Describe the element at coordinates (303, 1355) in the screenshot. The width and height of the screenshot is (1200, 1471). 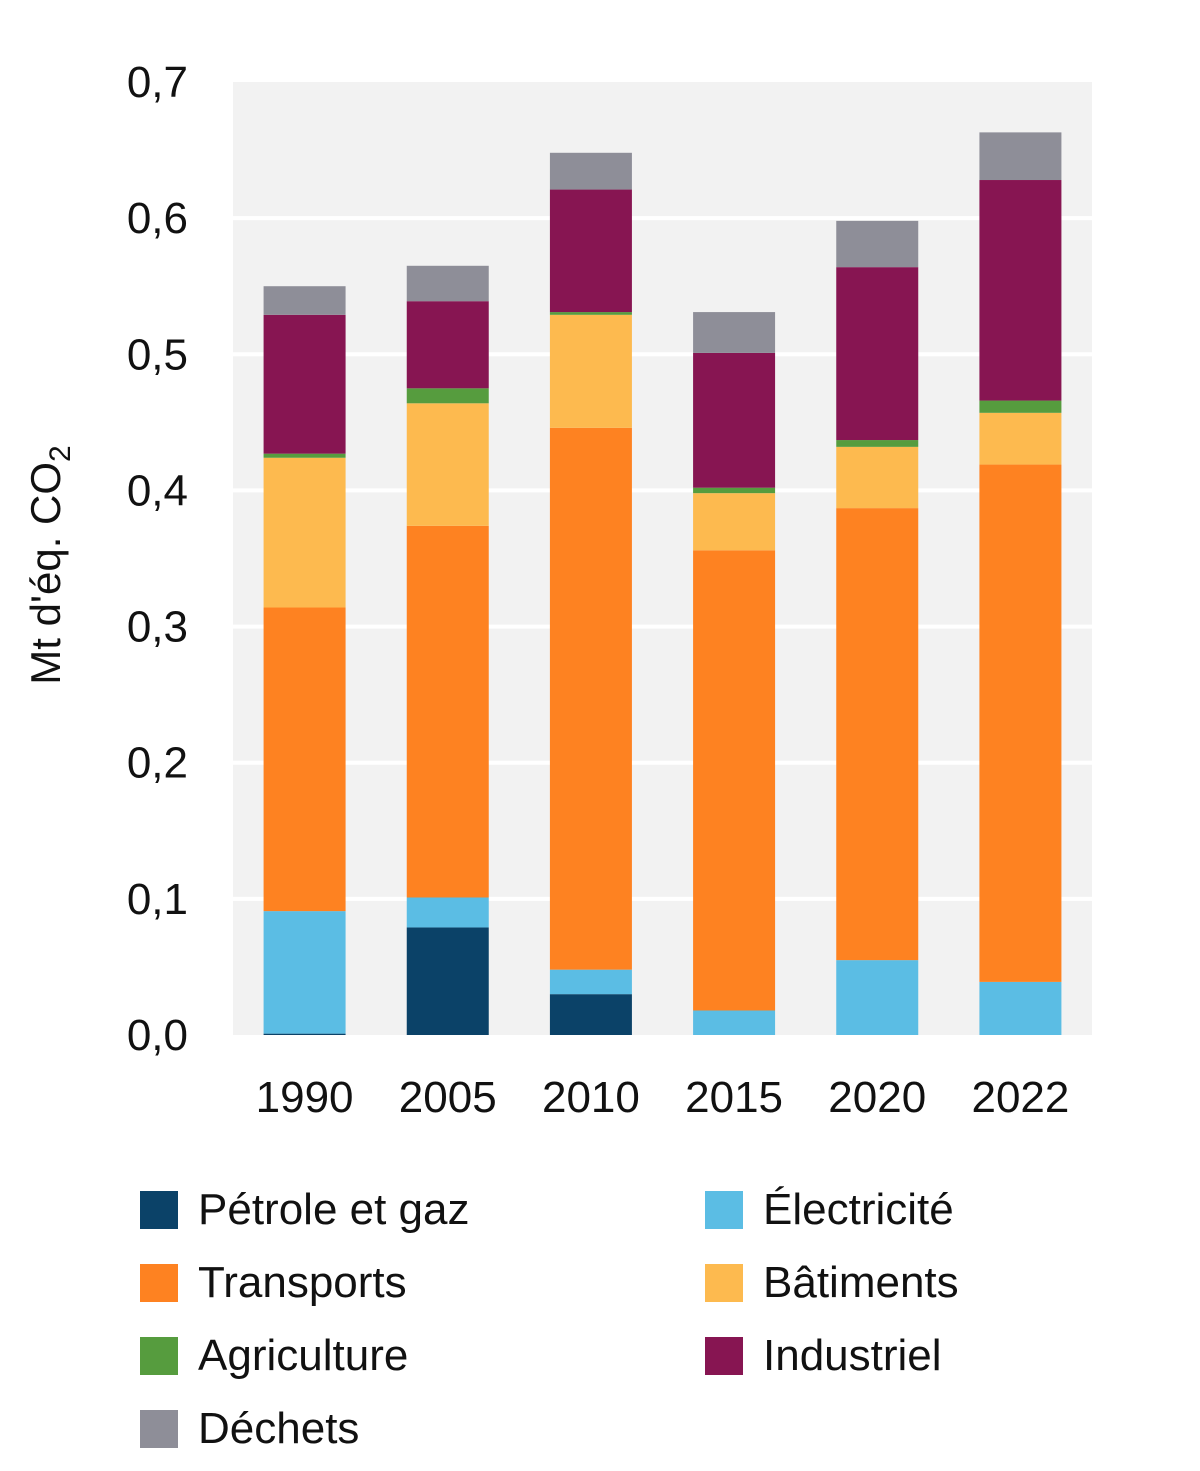
I see `legend-label: Agriculture` at that location.